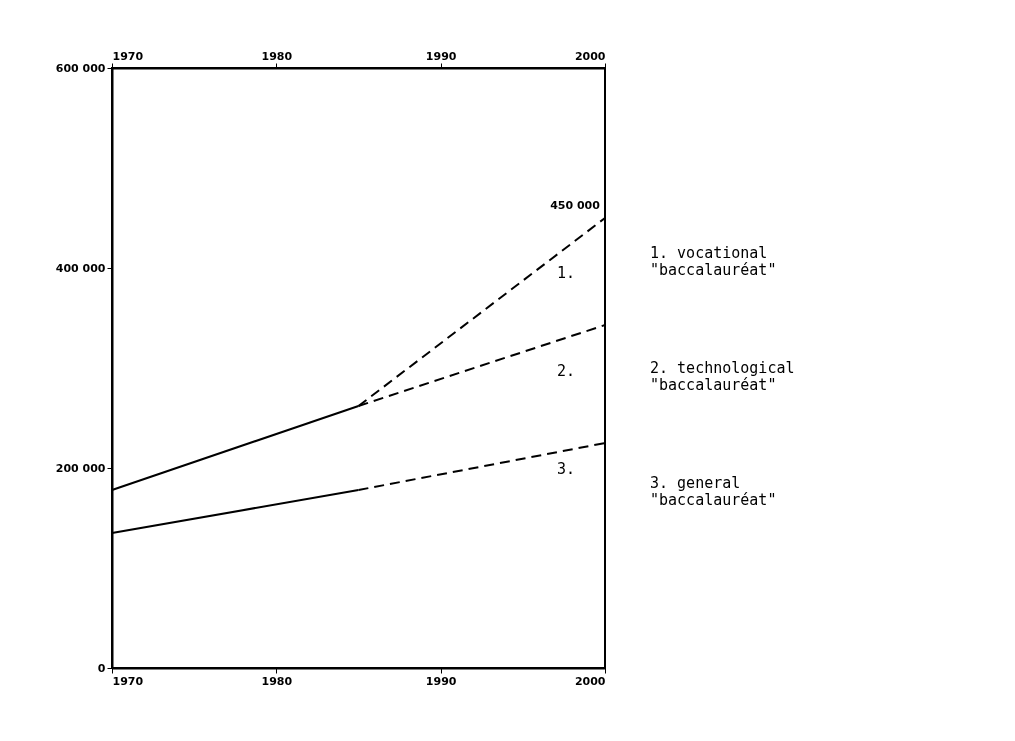 The height and width of the screenshot is (741, 1015). What do you see at coordinates (590, 681) in the screenshot?
I see `x-tick-label: 2000` at bounding box center [590, 681].